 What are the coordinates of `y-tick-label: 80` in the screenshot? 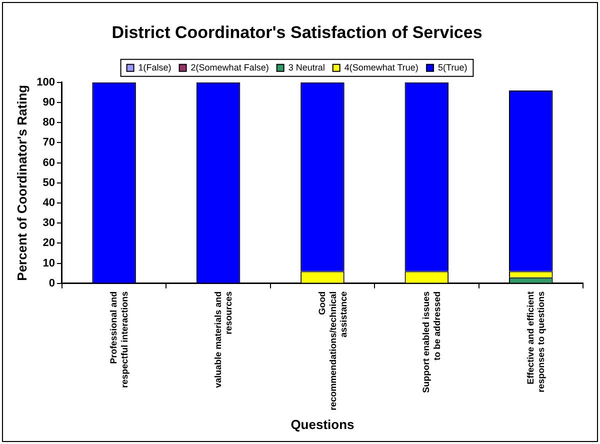 It's located at (48, 122).